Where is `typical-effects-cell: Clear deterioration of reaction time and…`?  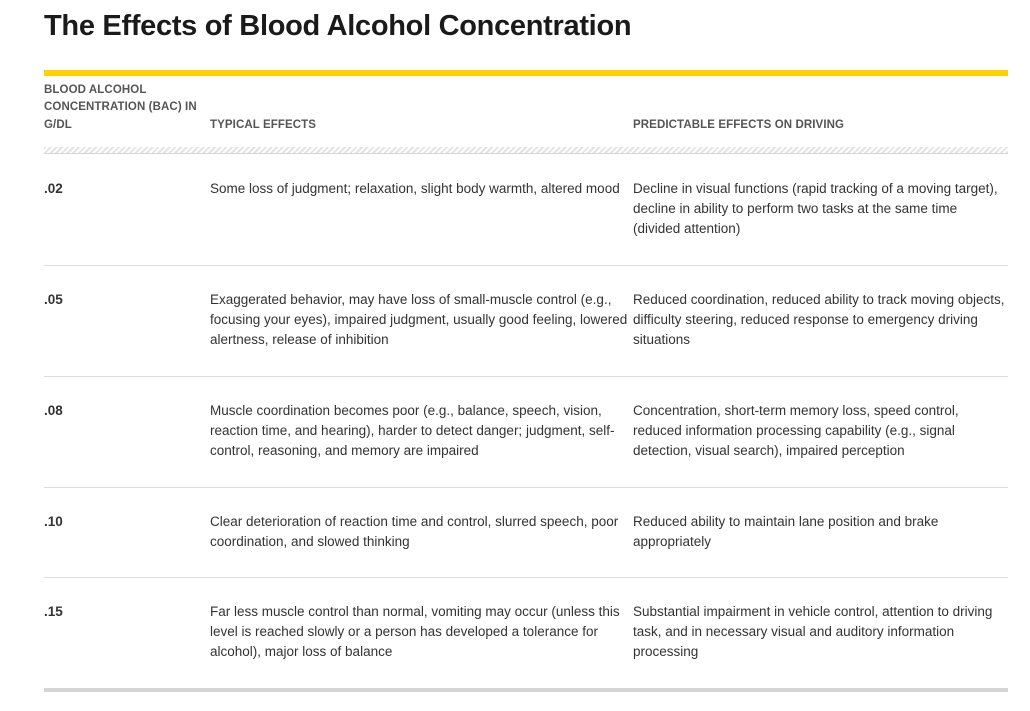 typical-effects-cell: Clear deterioration of reaction time and… is located at coordinates (414, 531).